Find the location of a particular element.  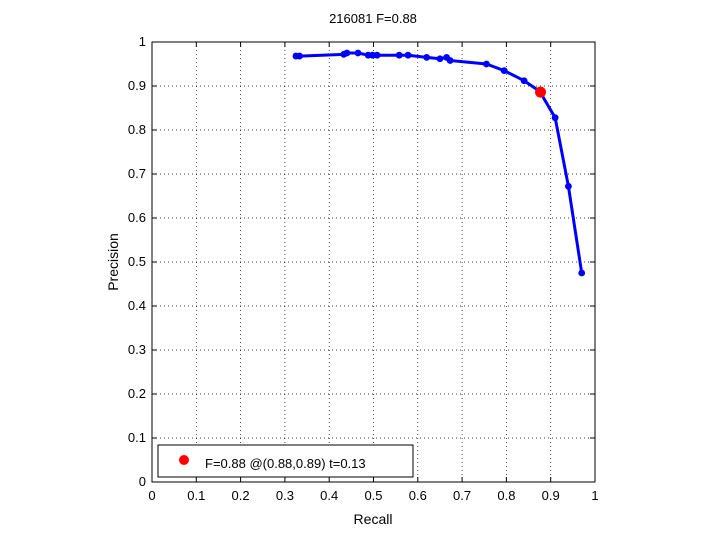

x-tick-label: 0.8 is located at coordinates (506, 495).